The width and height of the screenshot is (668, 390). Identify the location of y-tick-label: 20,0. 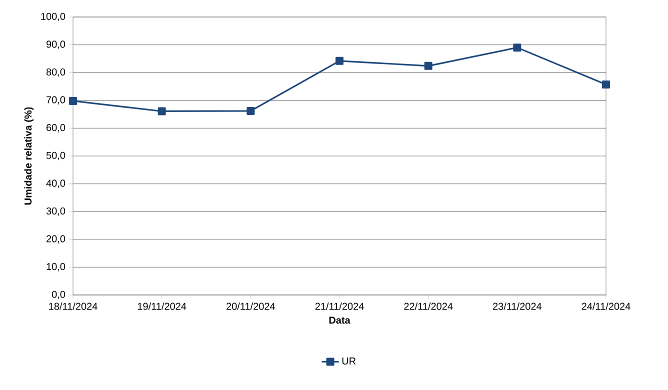
(56, 239).